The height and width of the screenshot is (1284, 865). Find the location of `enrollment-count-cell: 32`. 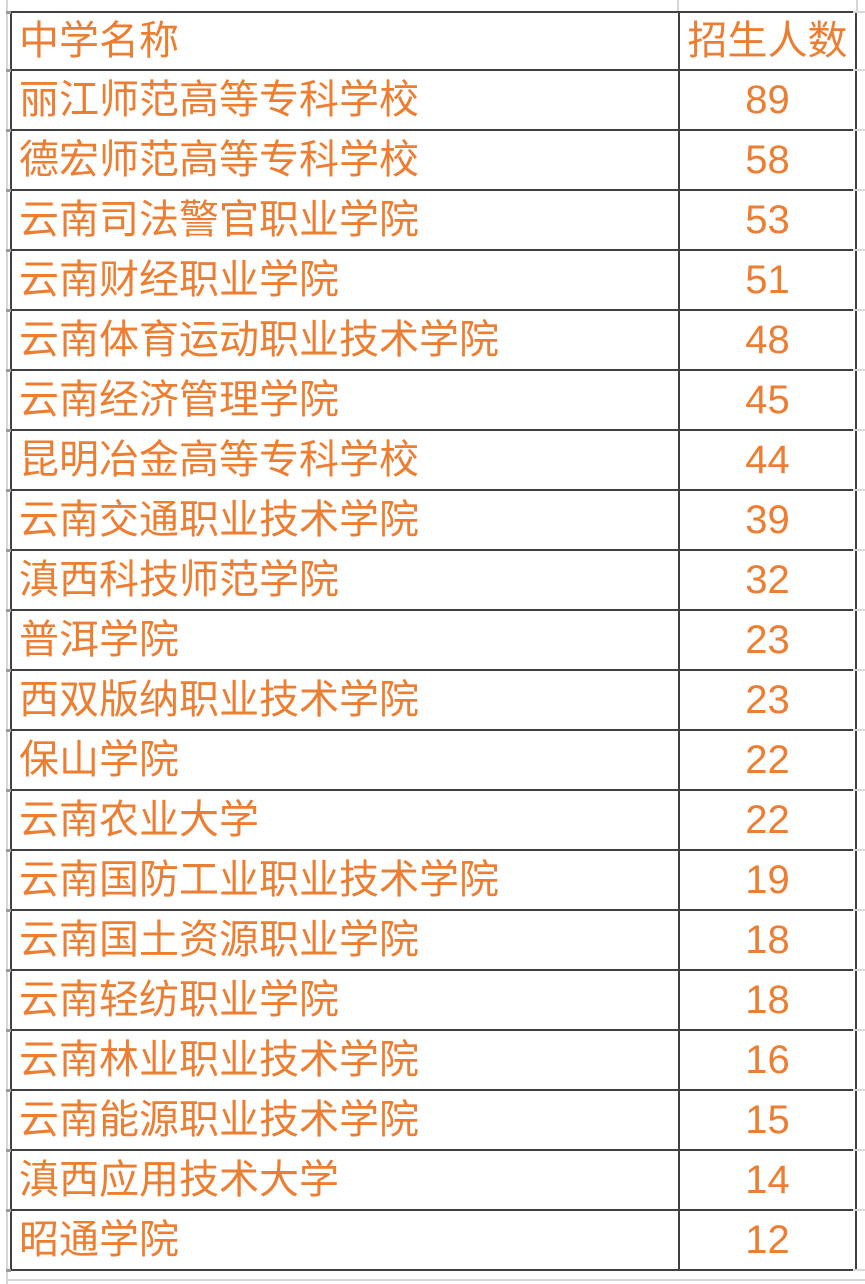

enrollment-count-cell: 32 is located at coordinates (767, 580).